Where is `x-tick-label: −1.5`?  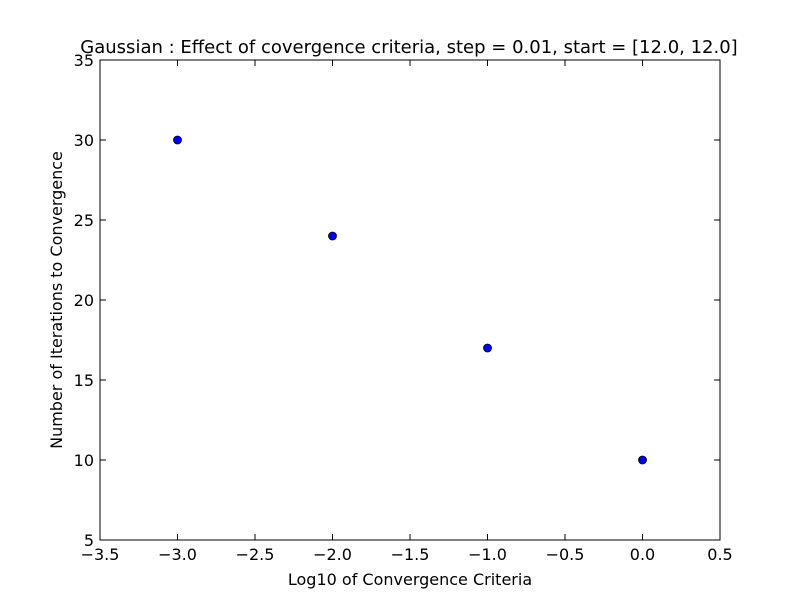
x-tick-label: −1.5 is located at coordinates (410, 554).